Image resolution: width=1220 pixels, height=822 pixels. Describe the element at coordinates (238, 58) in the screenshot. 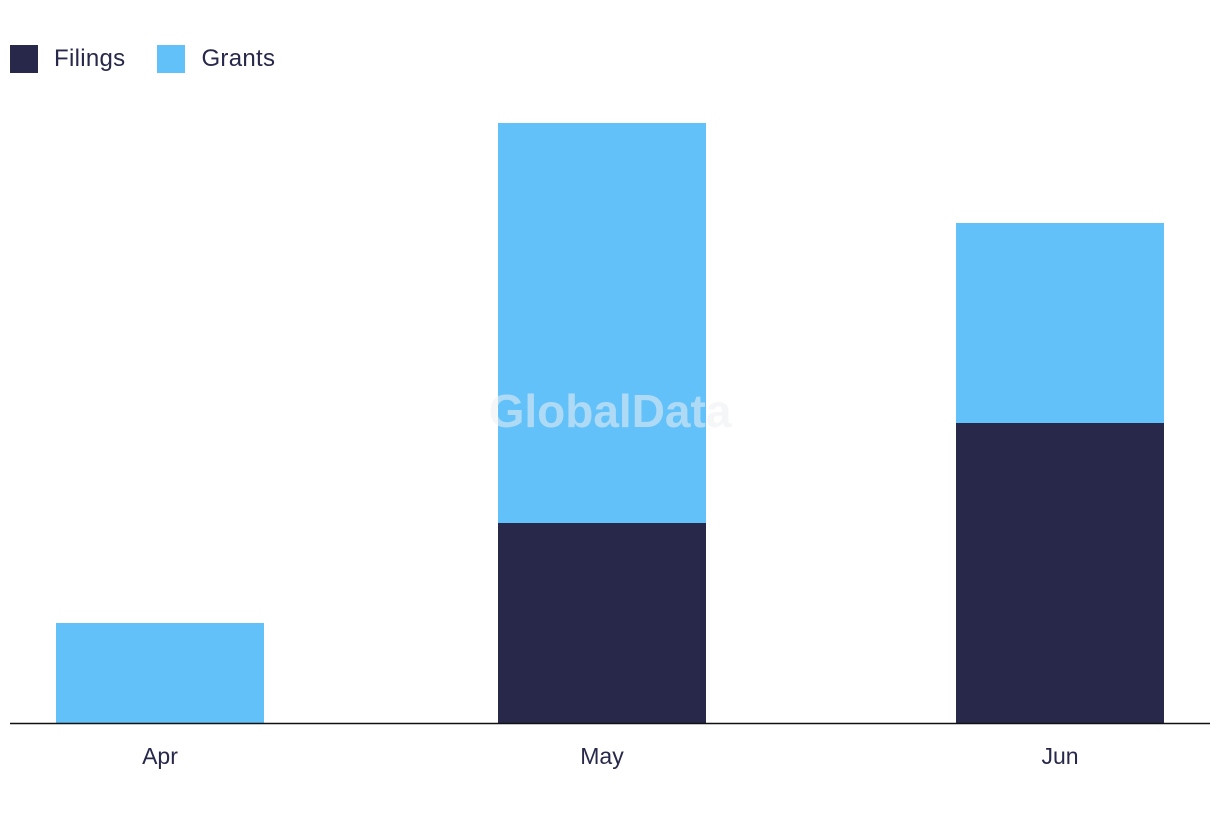

I see `legend-label-grants: Grants` at that location.